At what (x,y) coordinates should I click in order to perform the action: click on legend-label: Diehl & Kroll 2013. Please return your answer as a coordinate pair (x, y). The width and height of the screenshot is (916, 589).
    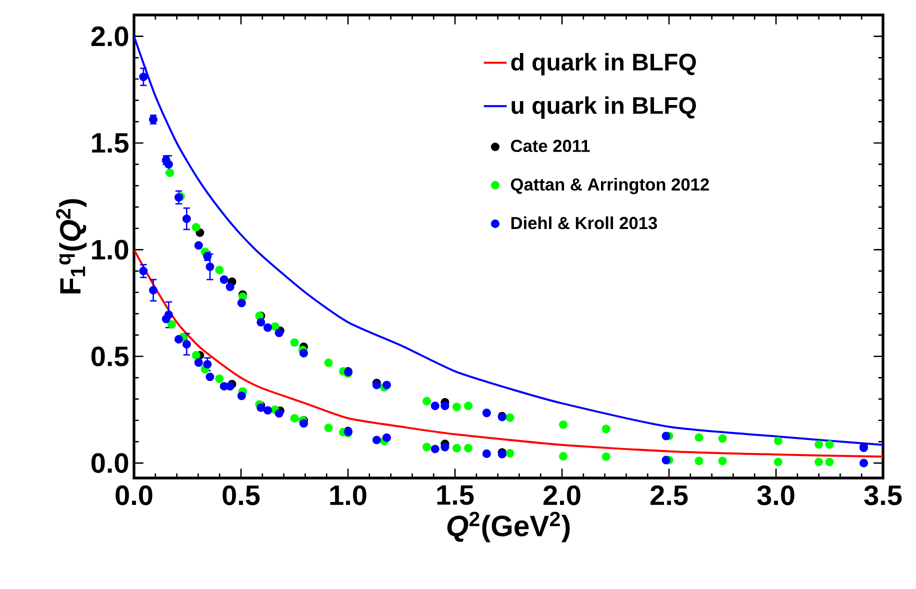
    Looking at the image, I should click on (584, 223).